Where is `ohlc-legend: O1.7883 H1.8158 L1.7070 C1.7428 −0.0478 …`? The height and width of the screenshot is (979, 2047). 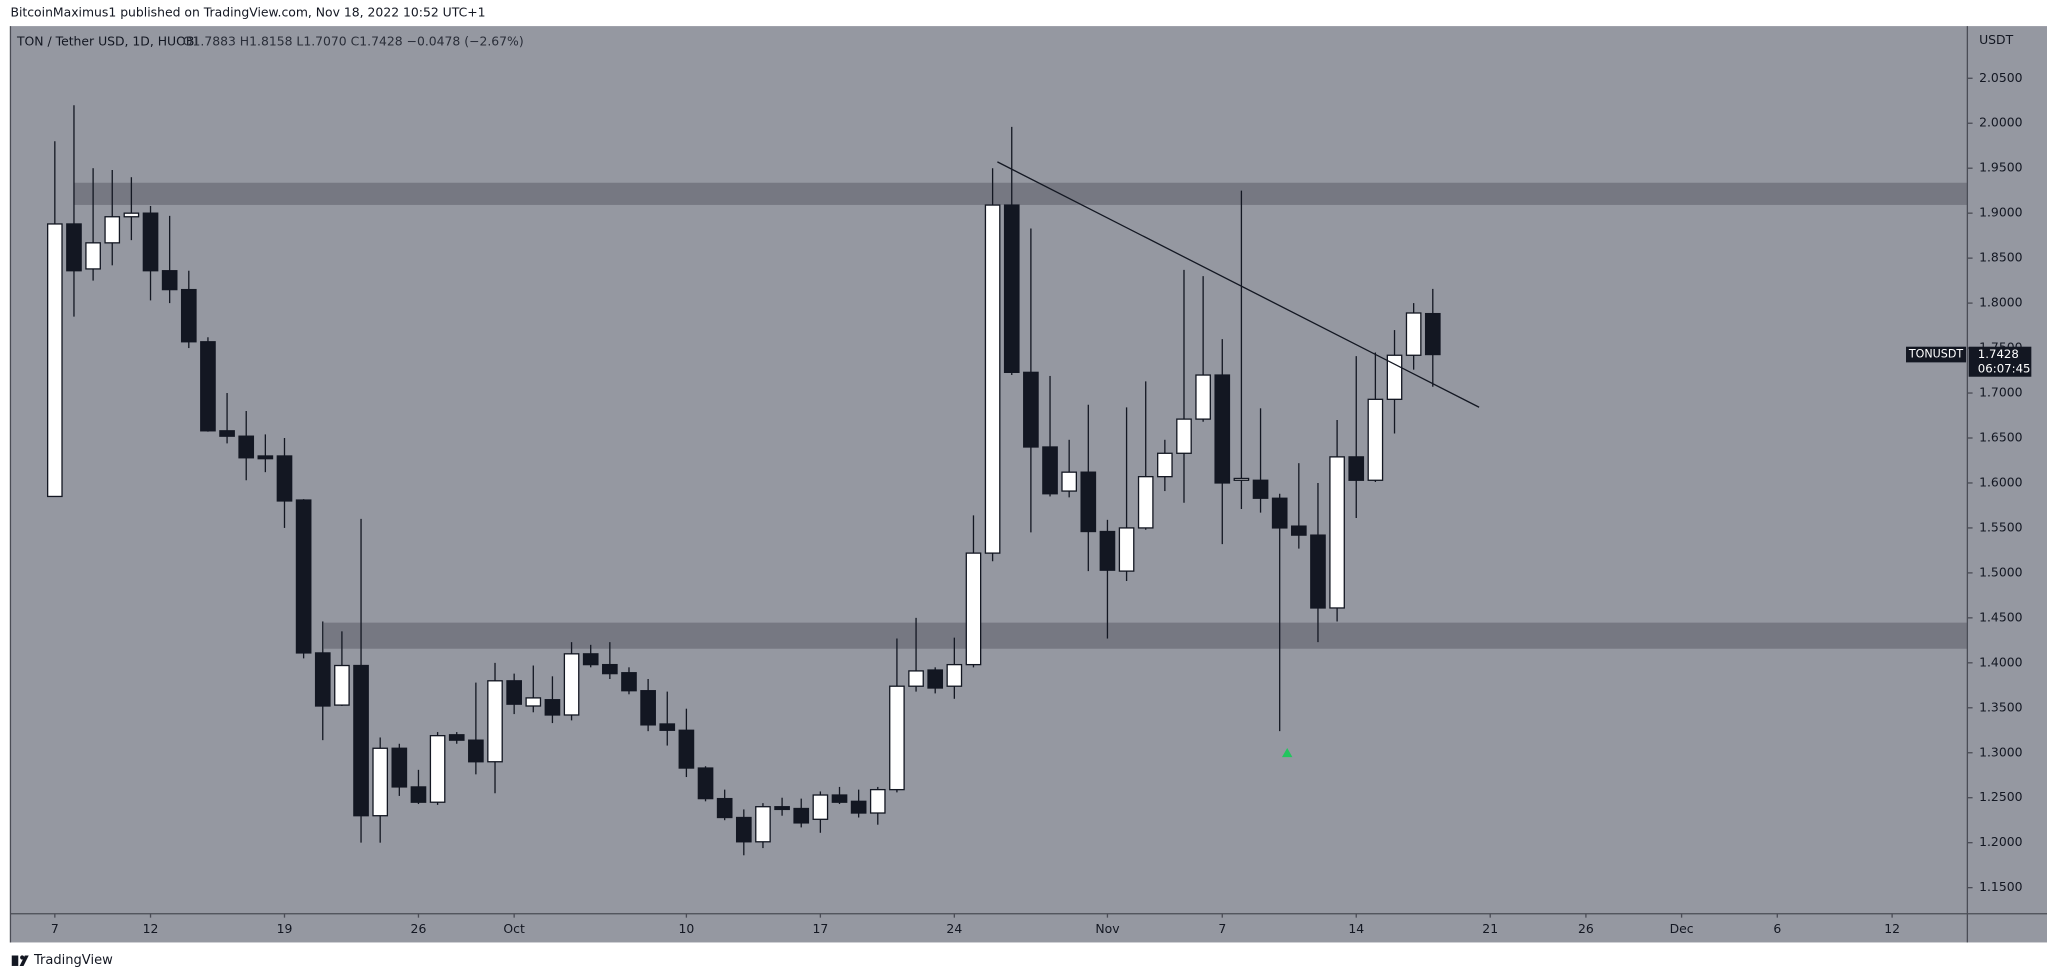 ohlc-legend: O1.7883 H1.8158 L1.7070 C1.7428 −0.0478 … is located at coordinates (353, 40).